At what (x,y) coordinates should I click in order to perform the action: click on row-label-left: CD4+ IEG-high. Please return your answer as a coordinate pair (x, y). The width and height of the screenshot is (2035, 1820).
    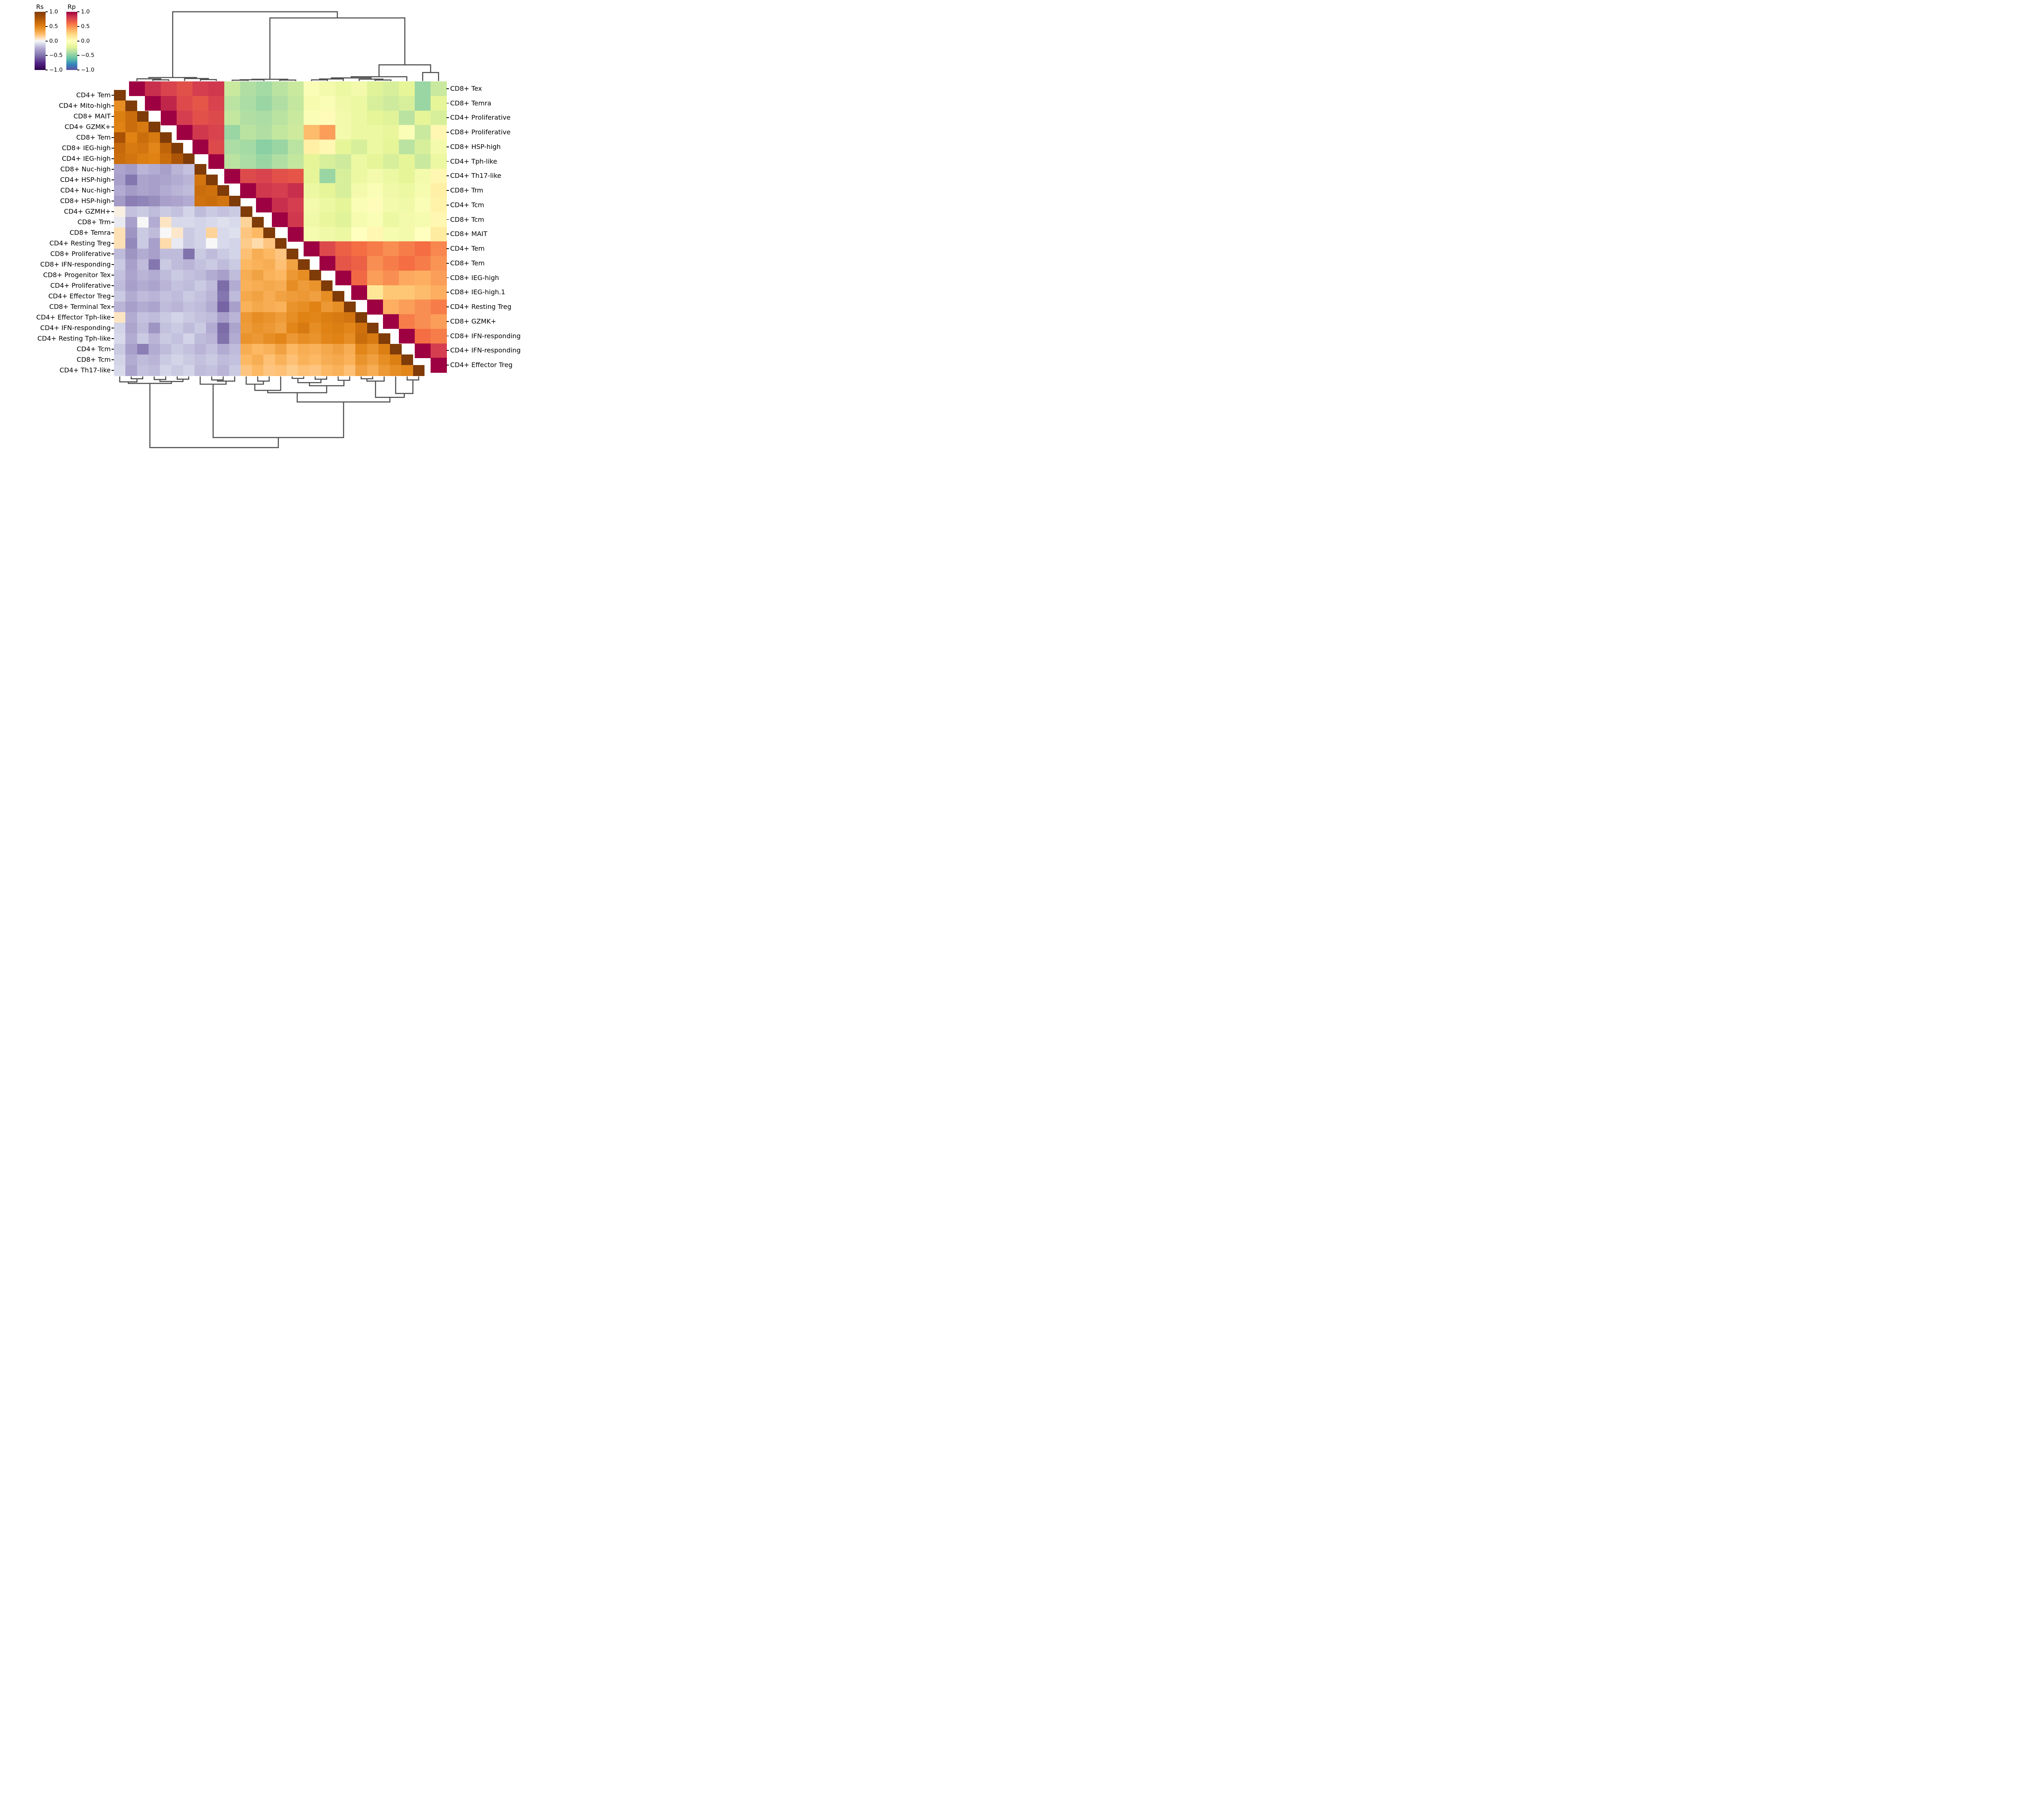
    Looking at the image, I should click on (86, 158).